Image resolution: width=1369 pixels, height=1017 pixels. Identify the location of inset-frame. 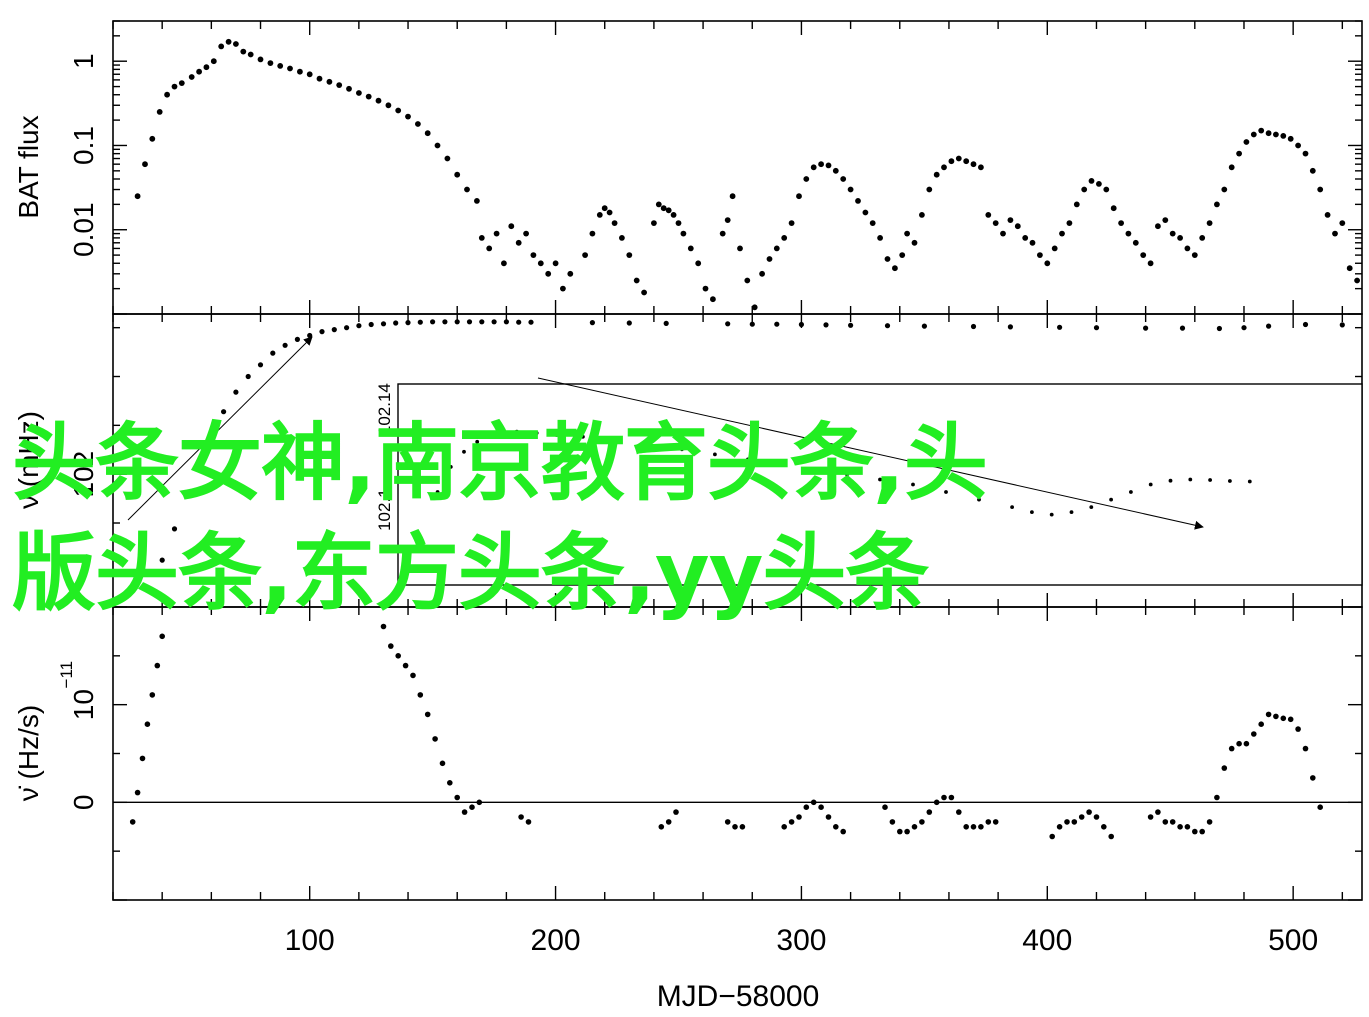
(880, 484).